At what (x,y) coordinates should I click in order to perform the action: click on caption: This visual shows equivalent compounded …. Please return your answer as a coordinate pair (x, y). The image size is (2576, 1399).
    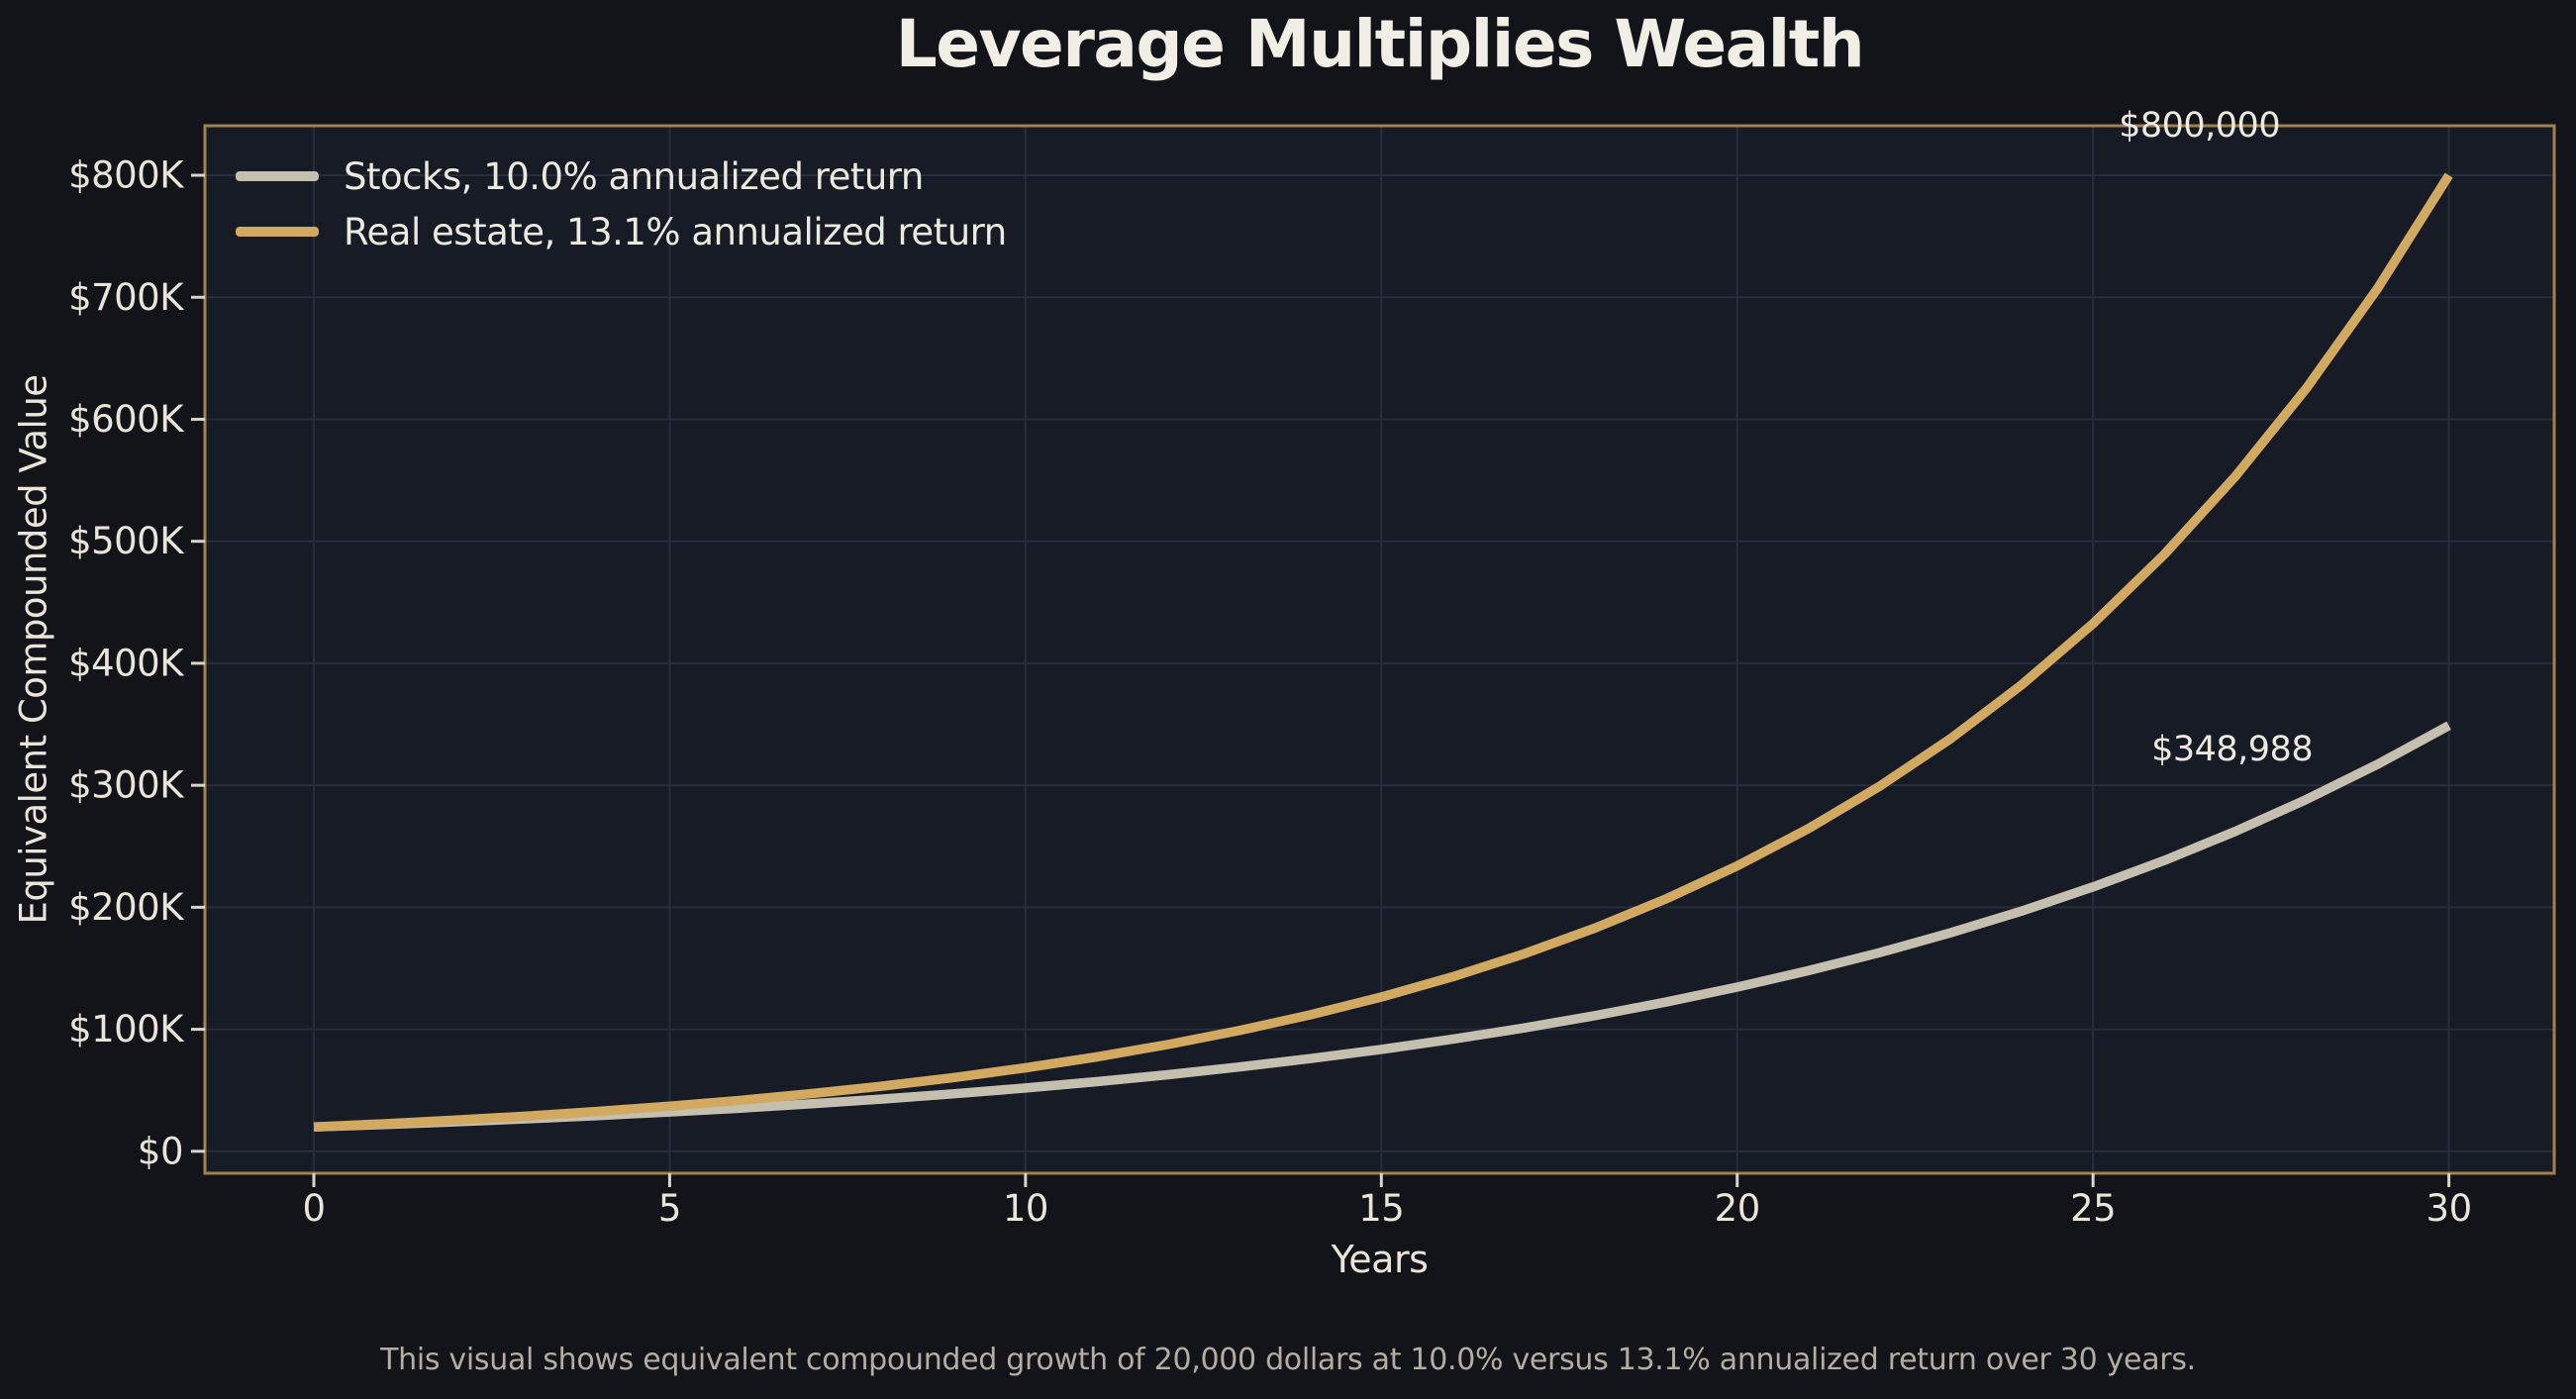
    Looking at the image, I should click on (1288, 1360).